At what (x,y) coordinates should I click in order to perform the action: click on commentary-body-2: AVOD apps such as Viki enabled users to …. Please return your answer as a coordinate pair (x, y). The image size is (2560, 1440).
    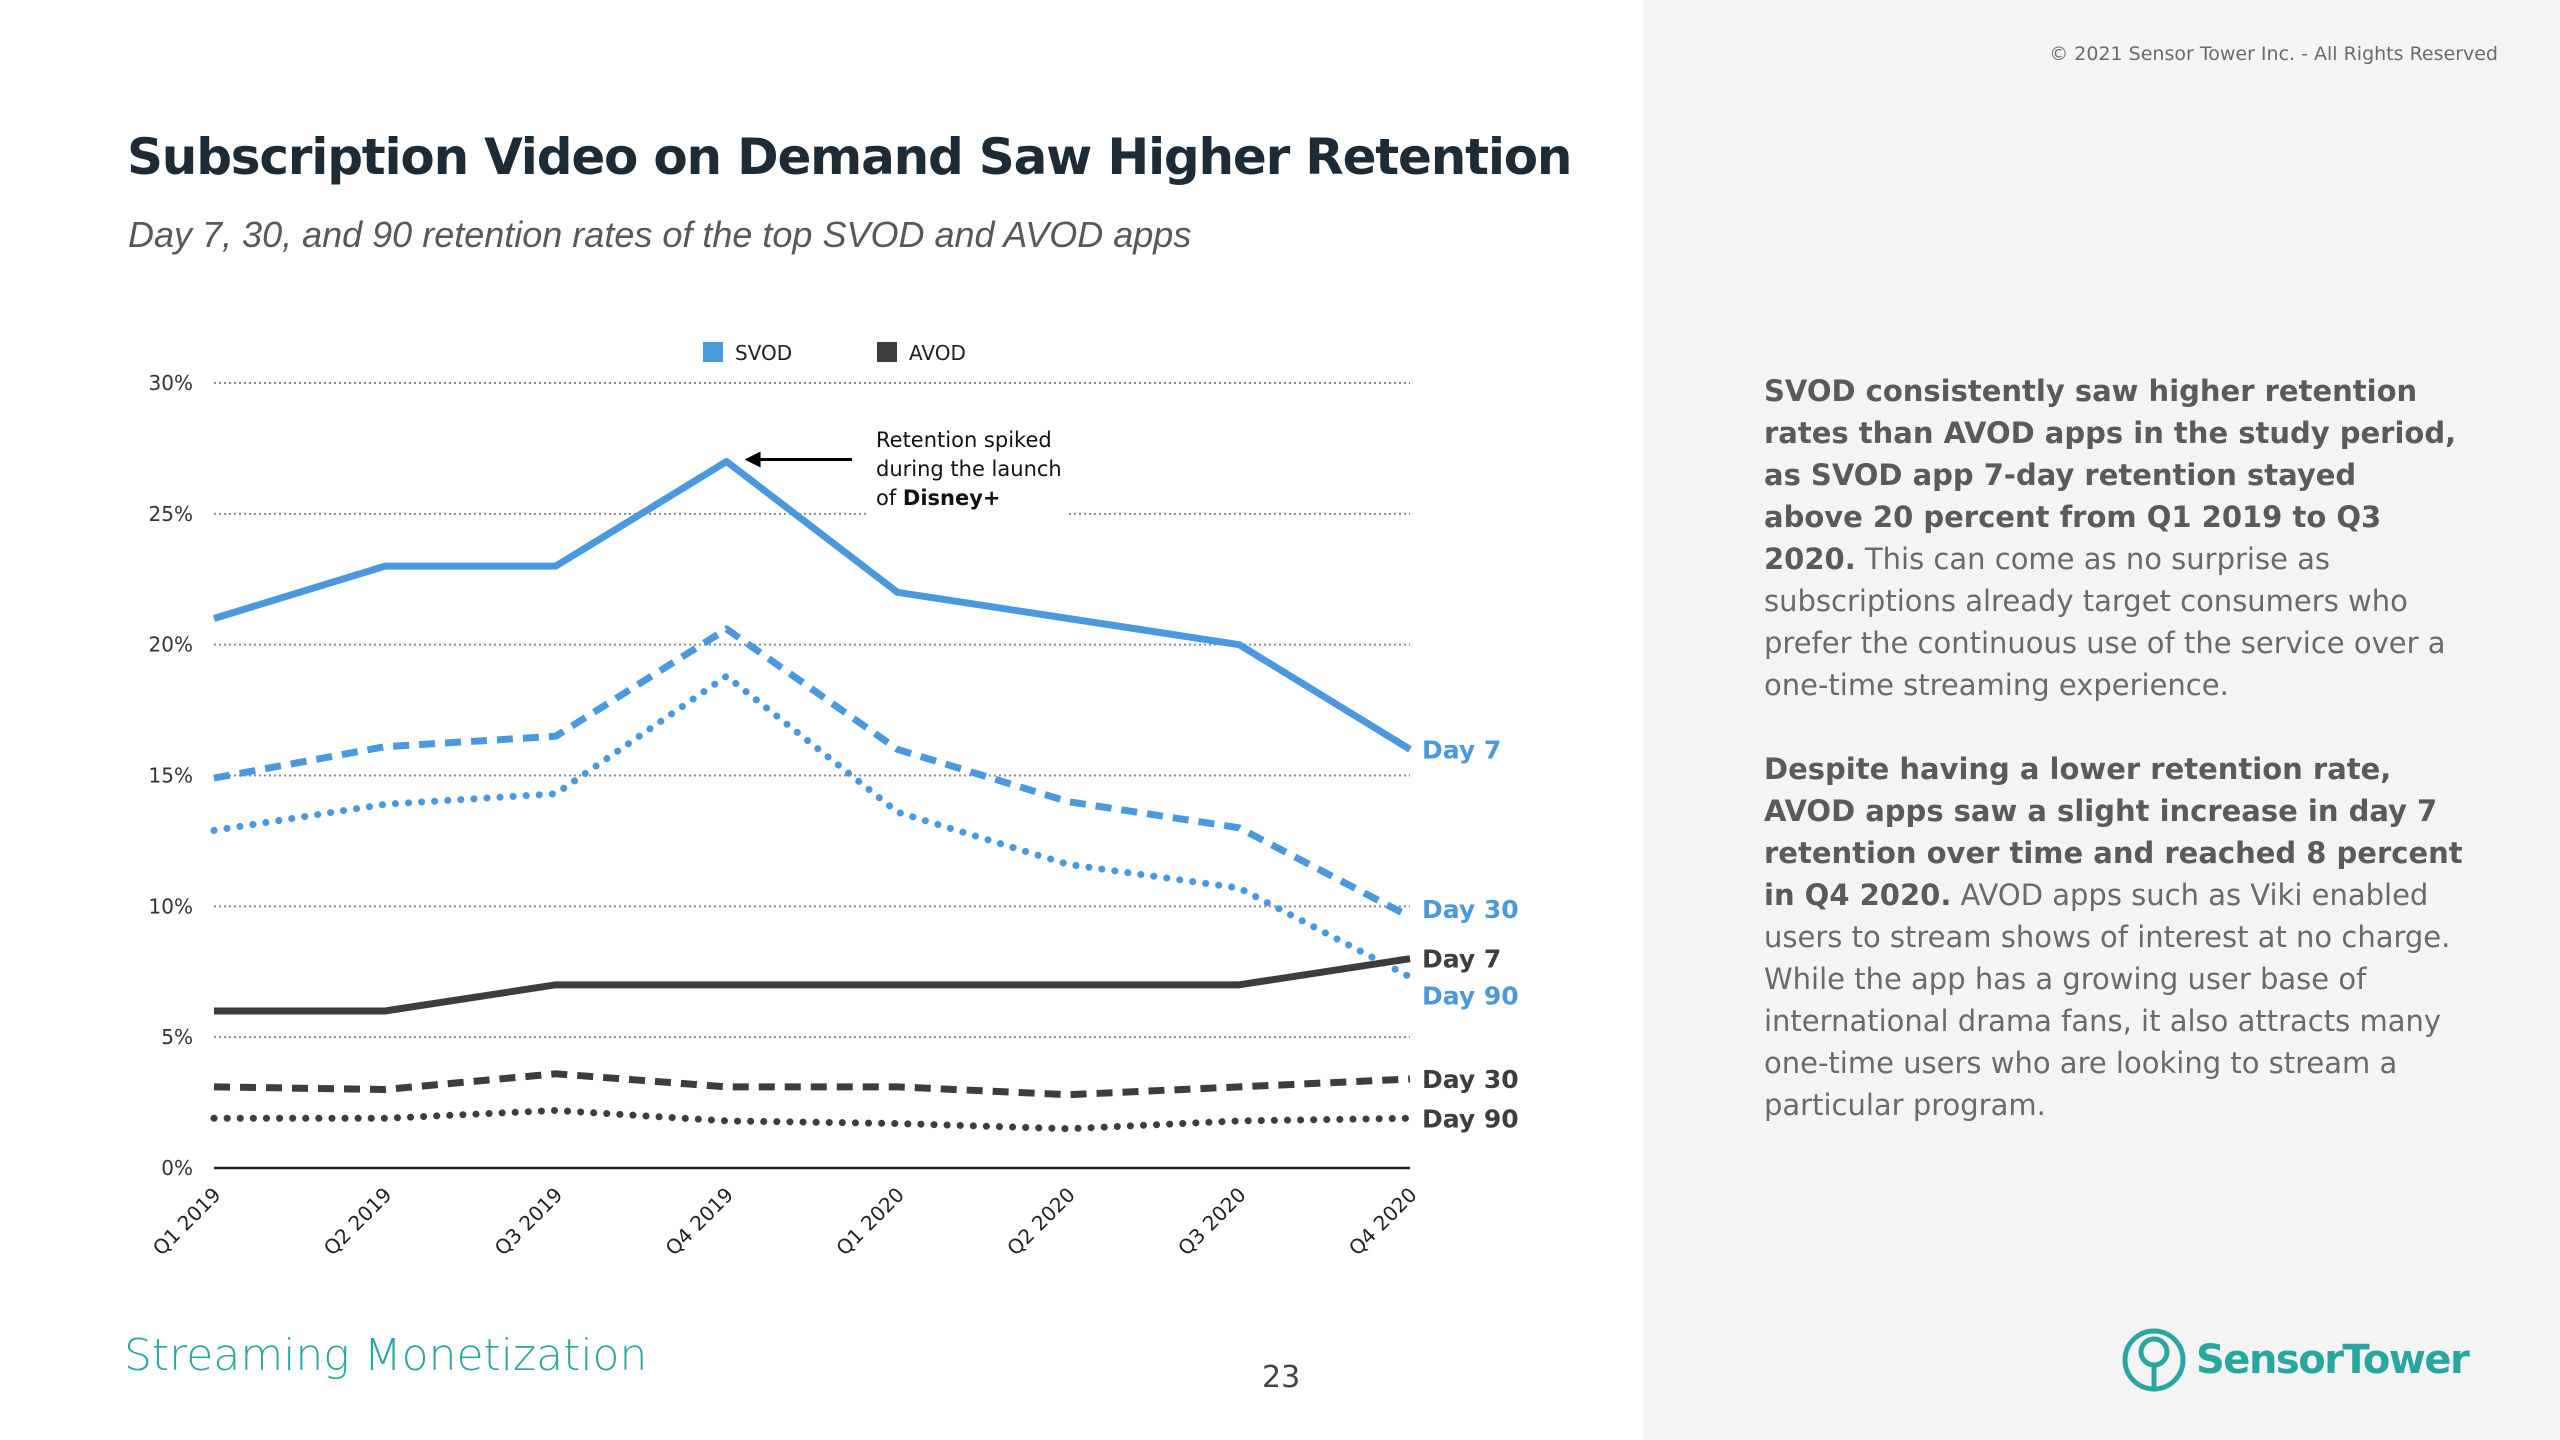
    Looking at the image, I should click on (2107, 1000).